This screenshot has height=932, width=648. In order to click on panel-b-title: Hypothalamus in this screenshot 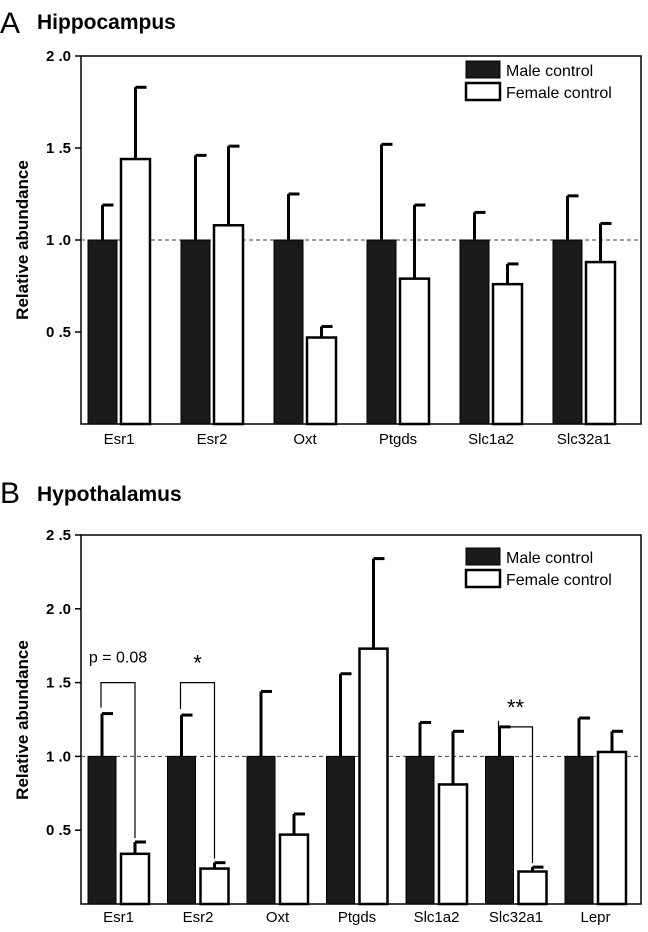, I will do `click(109, 494)`.